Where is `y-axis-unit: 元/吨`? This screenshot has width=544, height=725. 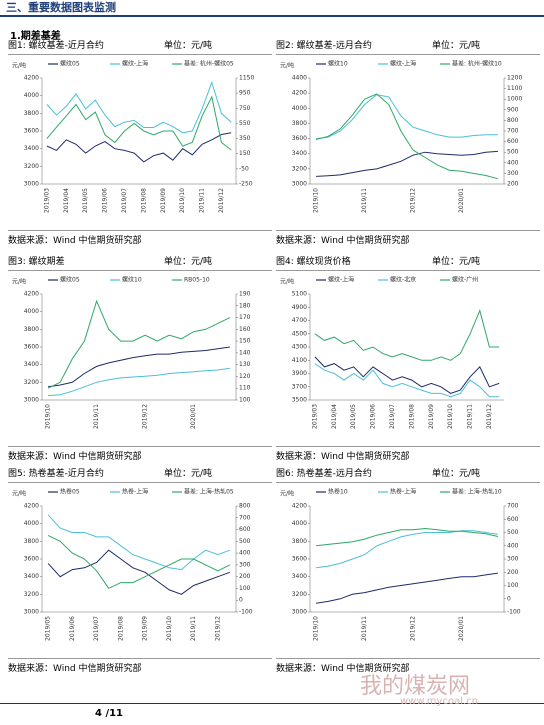 y-axis-unit: 元/吨 is located at coordinates (19, 494).